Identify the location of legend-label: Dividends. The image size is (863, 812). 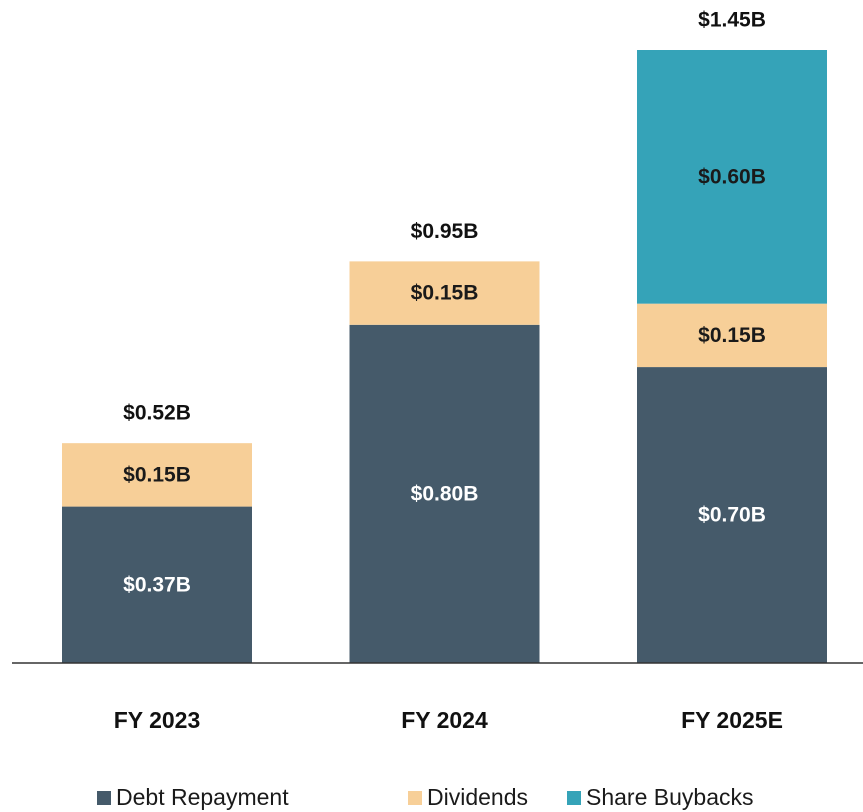
(477, 797).